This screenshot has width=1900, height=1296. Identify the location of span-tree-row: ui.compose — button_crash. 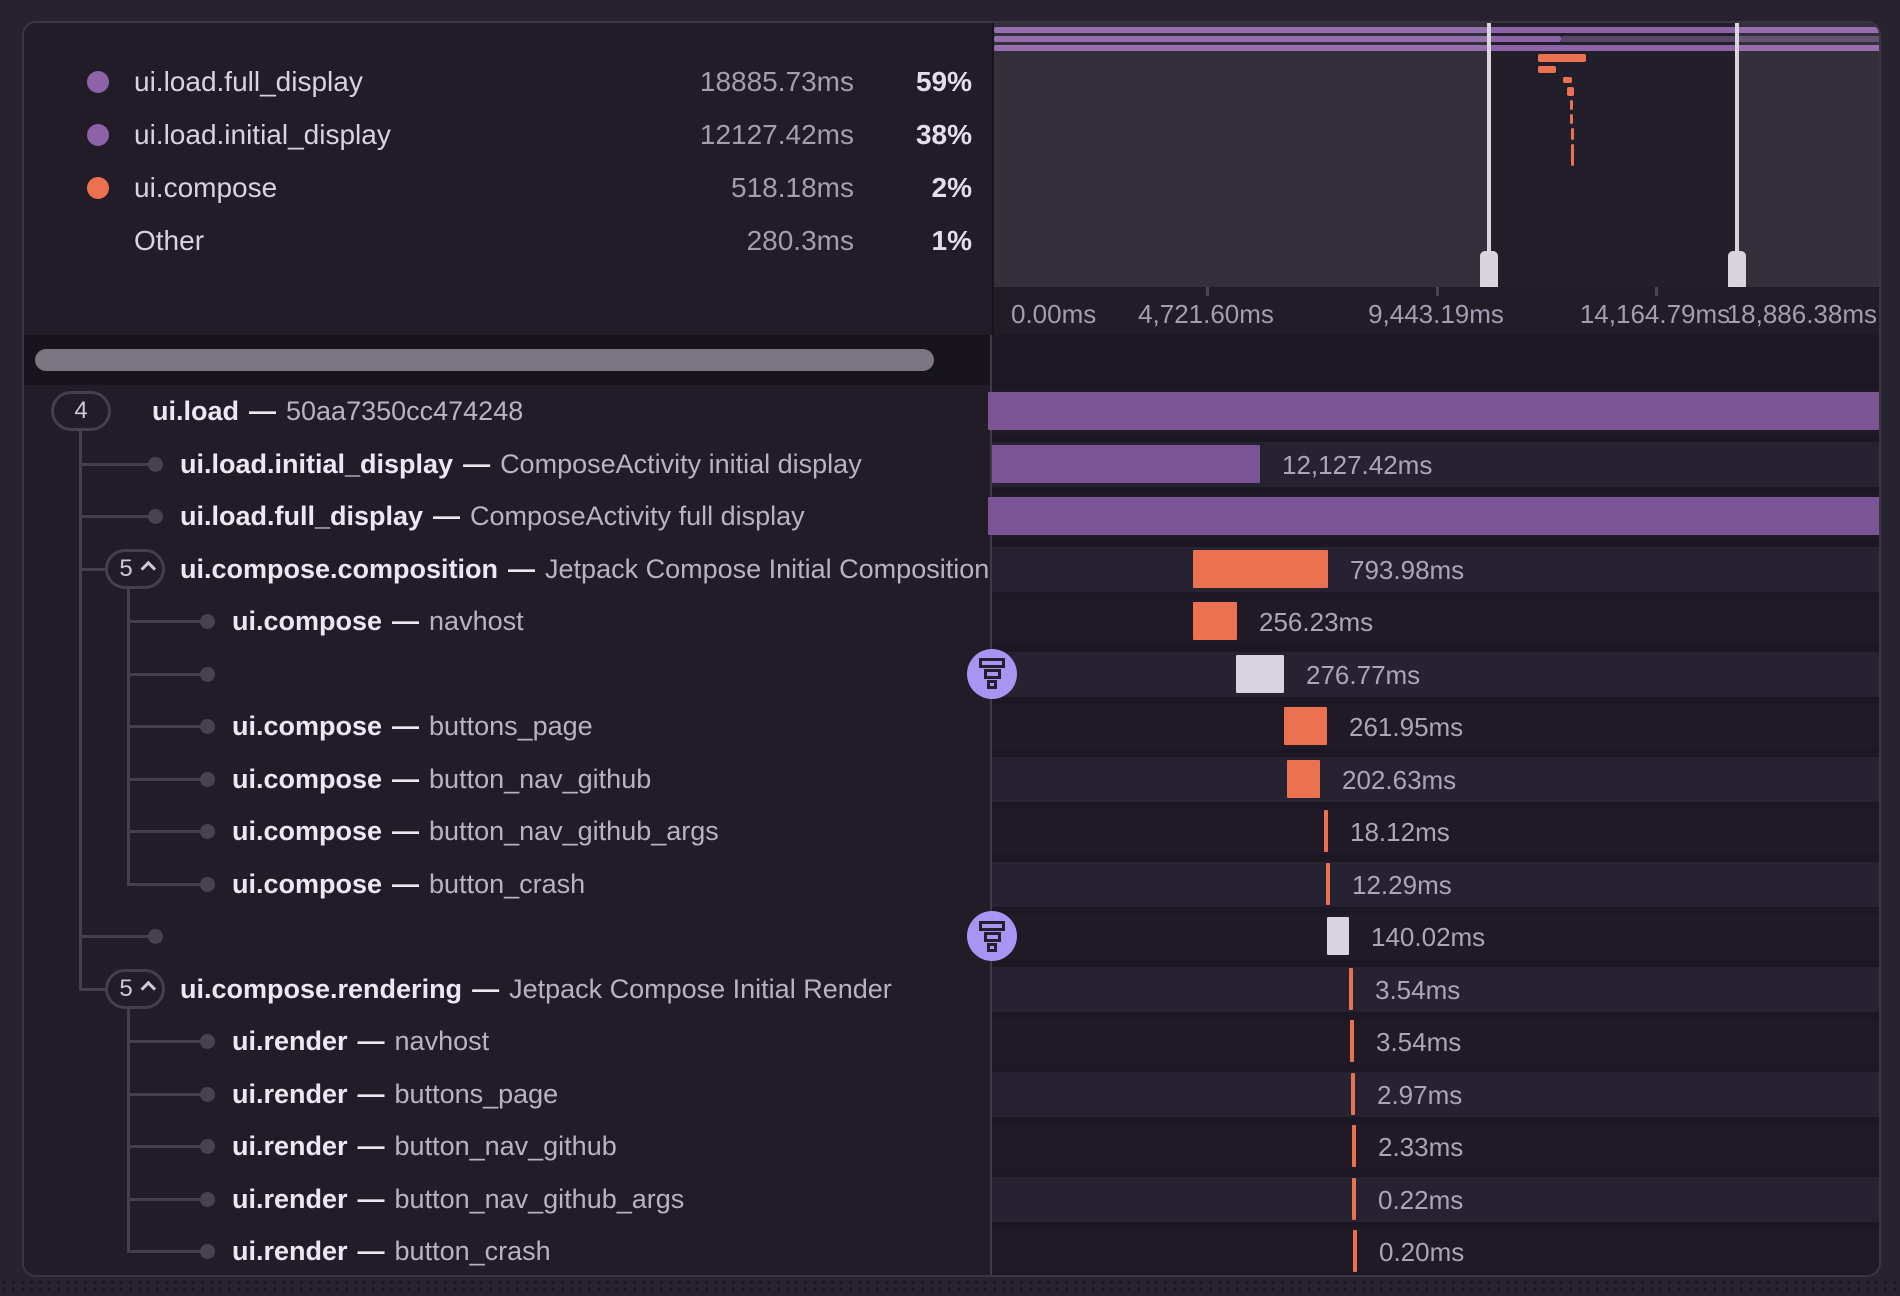
(507, 884).